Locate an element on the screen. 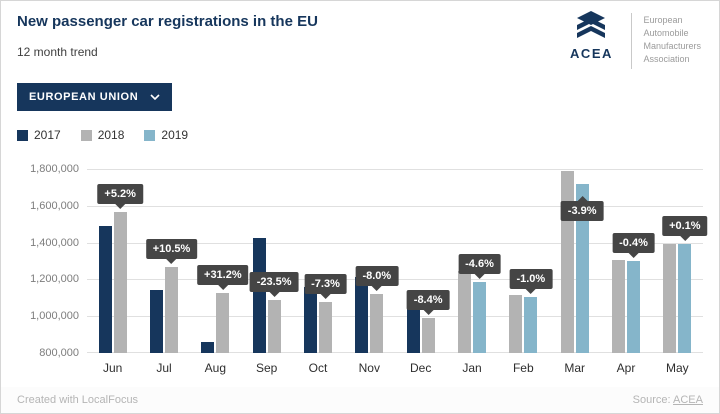 Image resolution: width=720 pixels, height=414 pixels. change-label-Jun: +5.2% is located at coordinates (120, 193).